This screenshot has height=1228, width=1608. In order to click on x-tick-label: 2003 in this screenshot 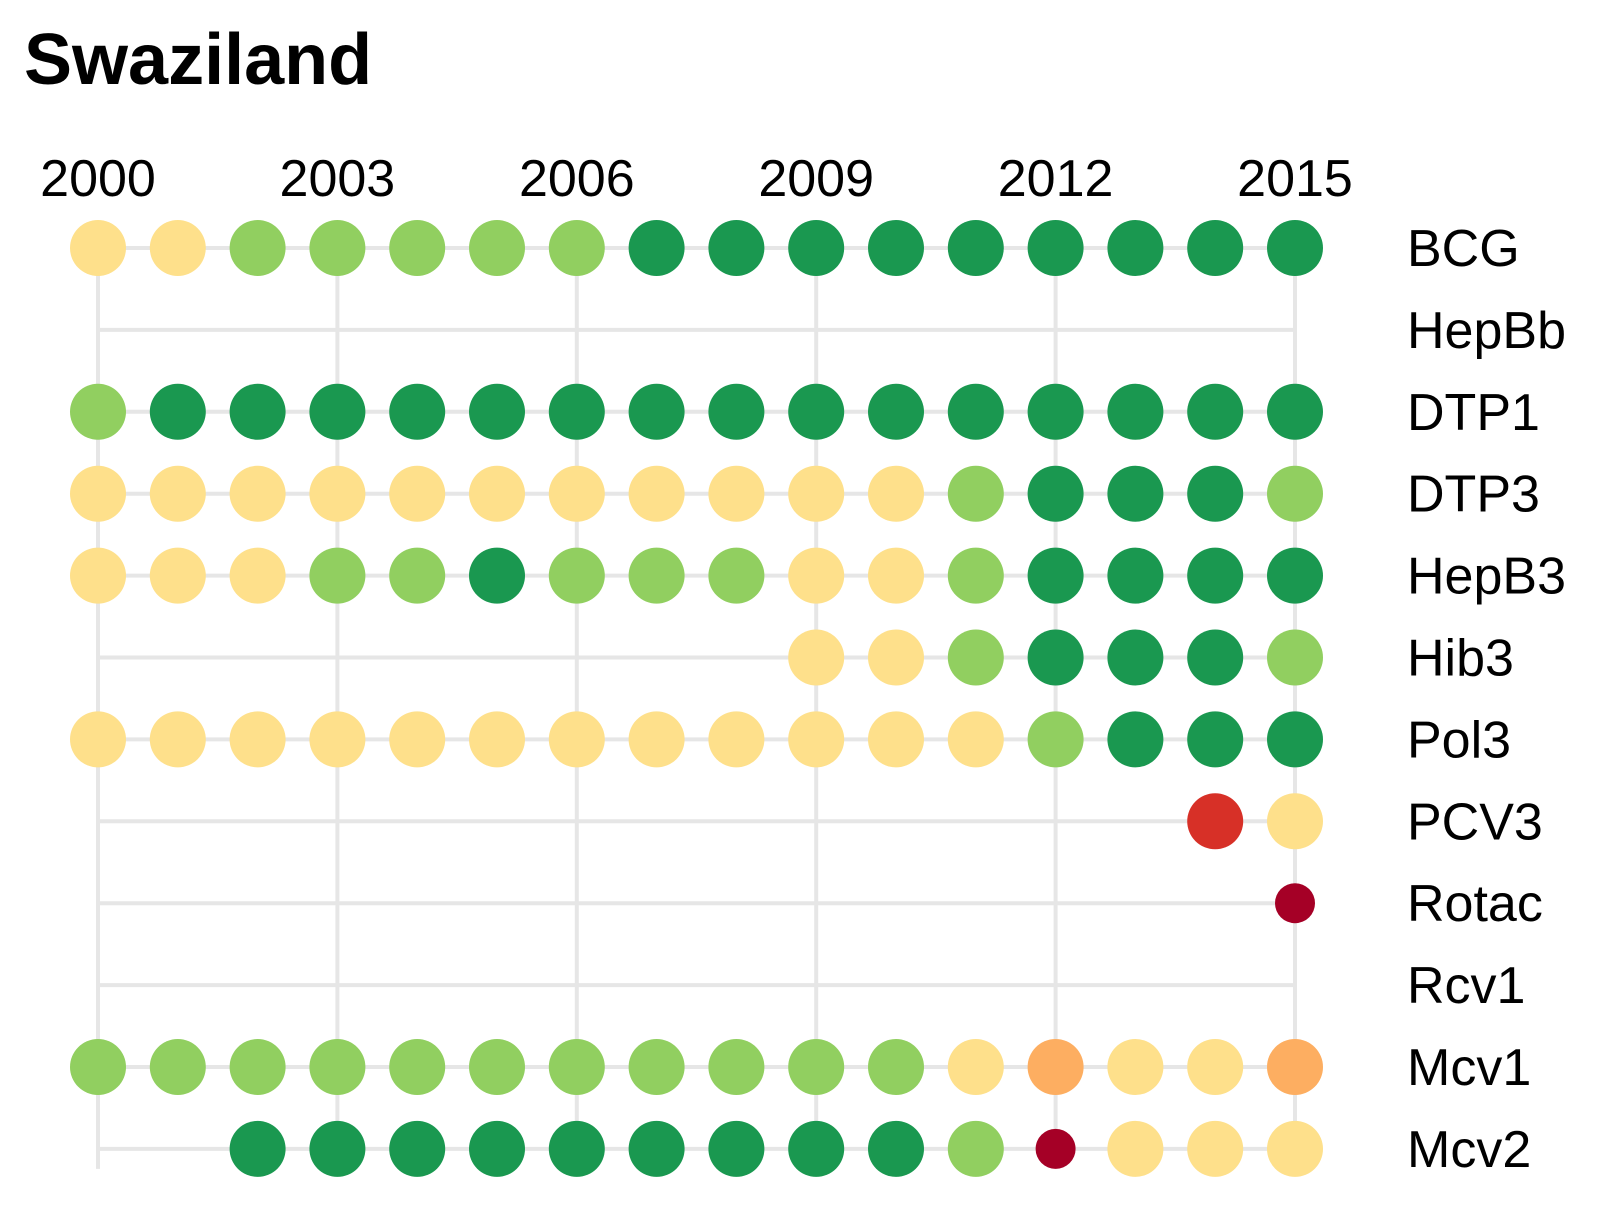, I will do `click(338, 179)`.